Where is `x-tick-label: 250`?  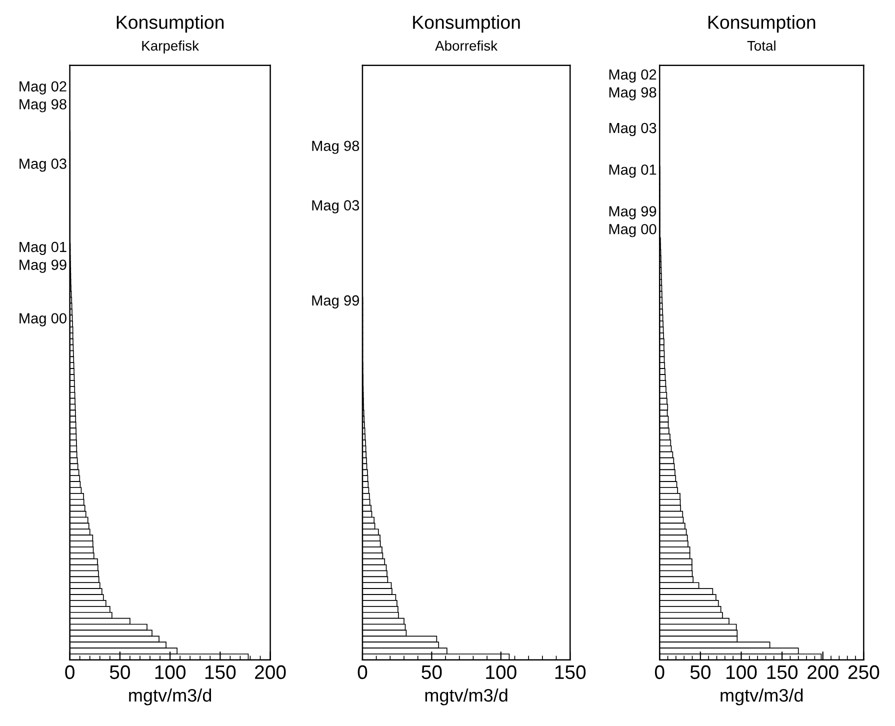 x-tick-label: 250 is located at coordinates (864, 672).